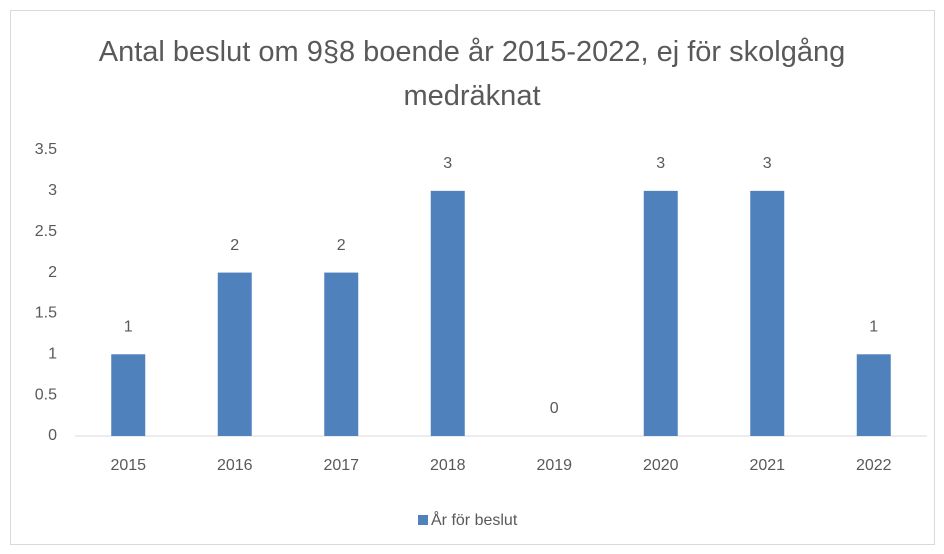 The image size is (944, 554). What do you see at coordinates (874, 465) in the screenshot?
I see `x-tick-label: 2022` at bounding box center [874, 465].